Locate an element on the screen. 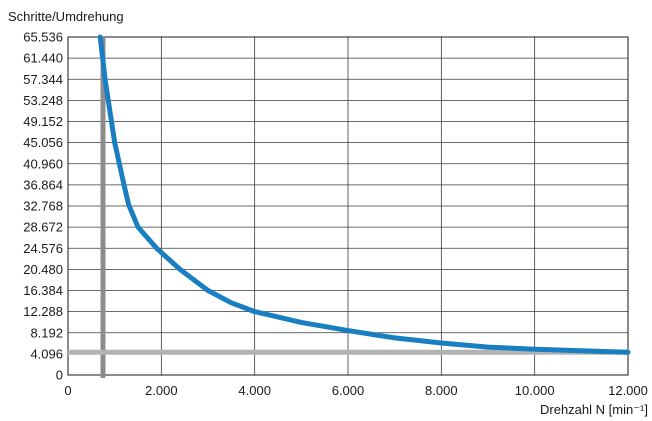 The width and height of the screenshot is (652, 421). x-tick-label: 12.000 is located at coordinates (628, 390).